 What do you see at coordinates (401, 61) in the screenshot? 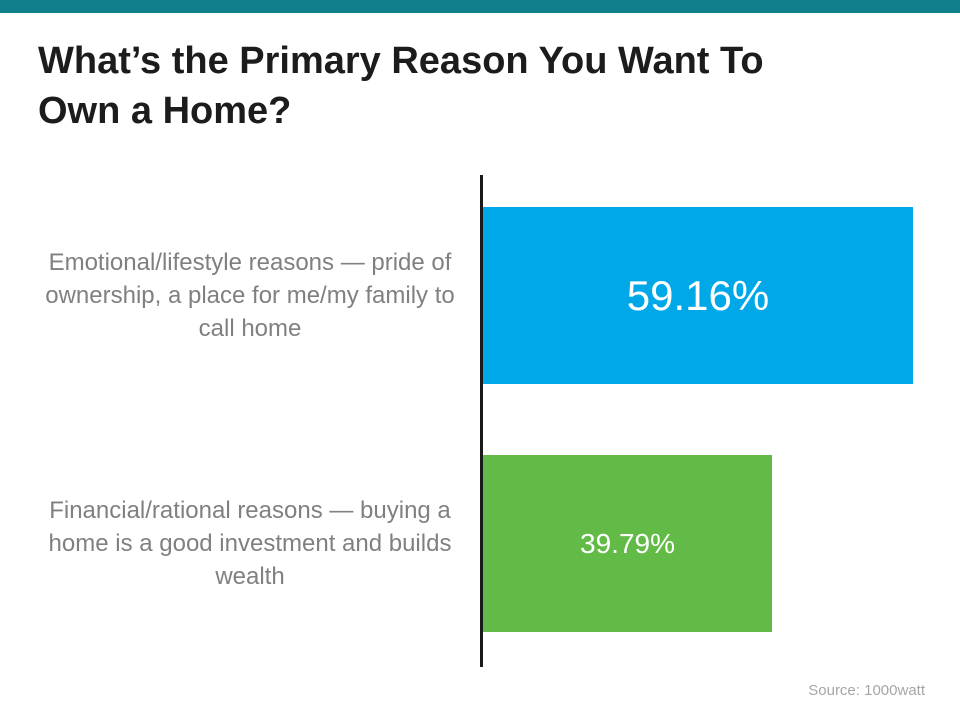
I see `title-line-1: What’s the Primary Reason You Want To` at bounding box center [401, 61].